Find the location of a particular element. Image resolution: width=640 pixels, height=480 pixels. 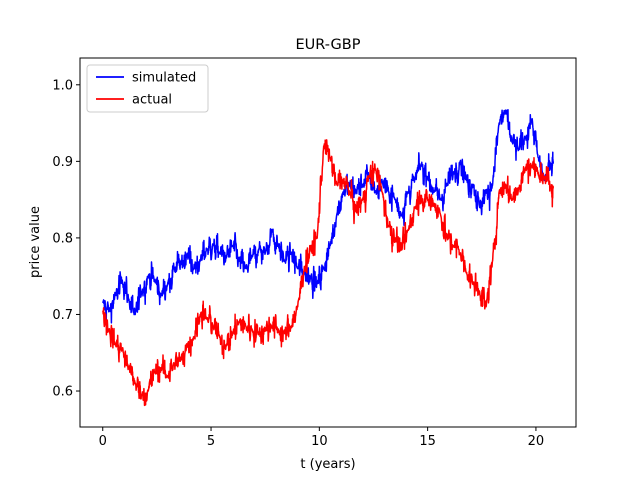

y-tick-label: 1.0 is located at coordinates (62, 85).